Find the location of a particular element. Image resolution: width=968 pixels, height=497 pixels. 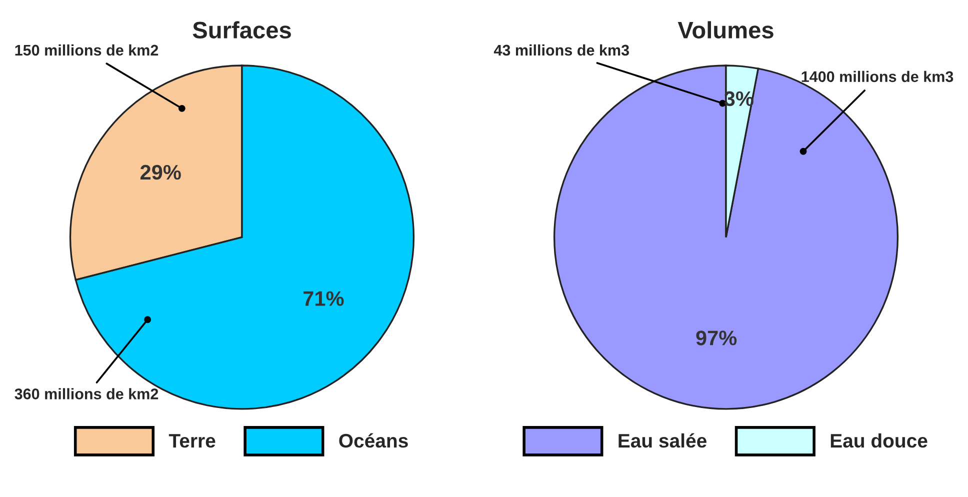

chart-title: Volumes is located at coordinates (726, 30).